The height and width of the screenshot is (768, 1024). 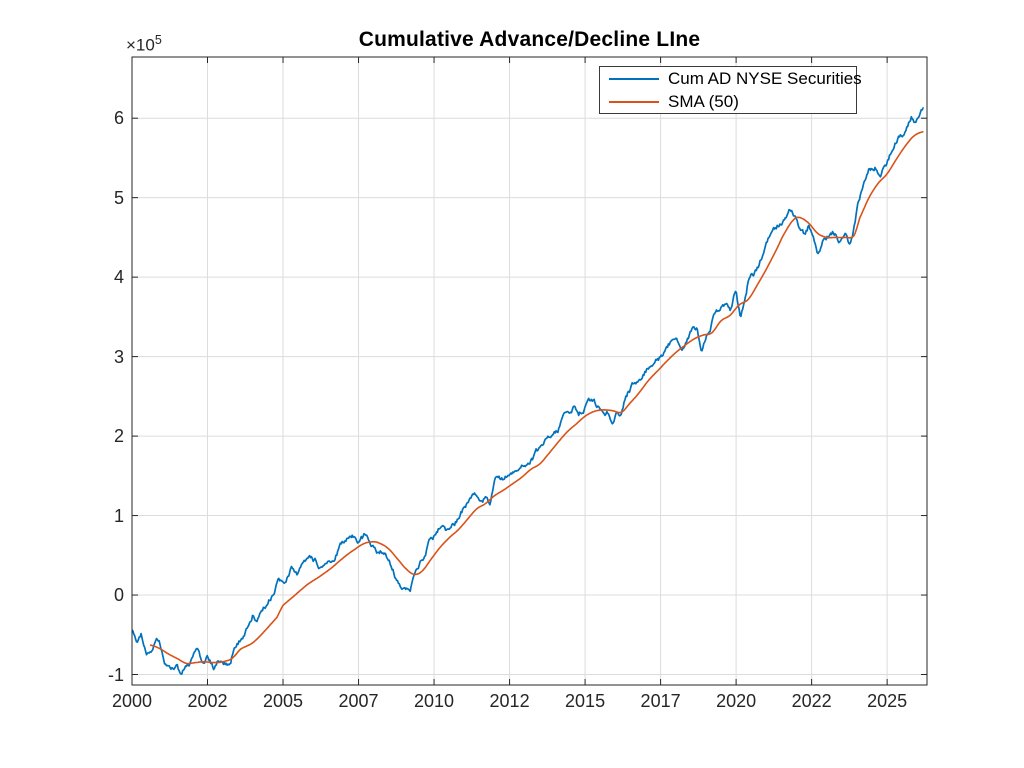 I want to click on x-tick-label: 2002, so click(x=207, y=701).